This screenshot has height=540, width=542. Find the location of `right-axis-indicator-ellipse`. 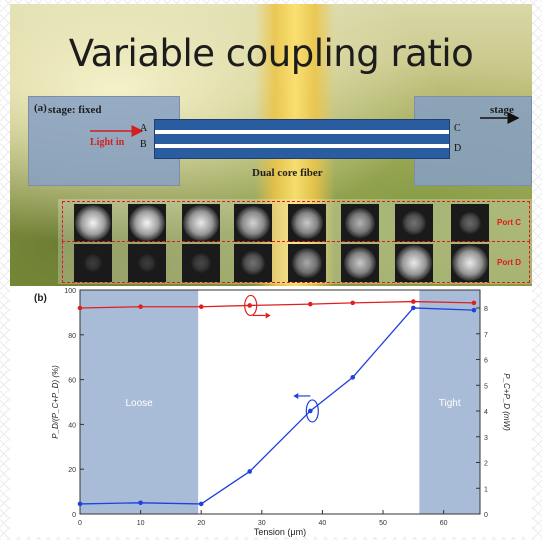

right-axis-indicator-ellipse is located at coordinates (251, 305).